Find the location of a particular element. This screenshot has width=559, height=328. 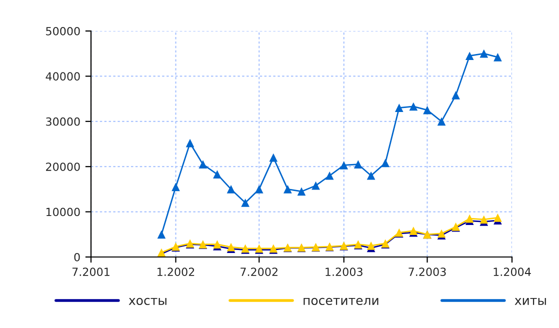

y-tick-label: 40000 is located at coordinates (63, 76).